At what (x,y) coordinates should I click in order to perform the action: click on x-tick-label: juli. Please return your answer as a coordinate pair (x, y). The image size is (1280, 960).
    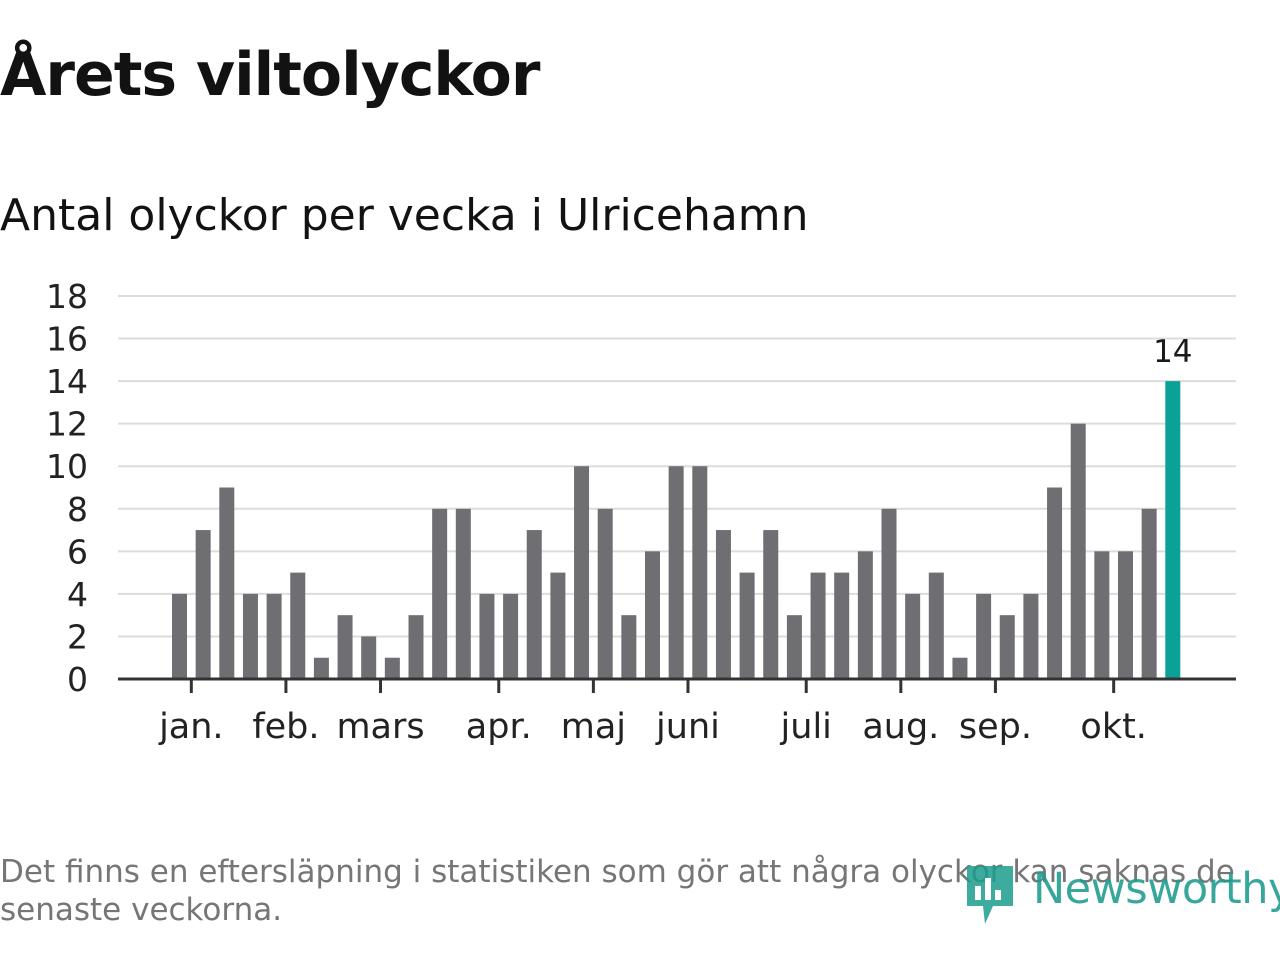
    Looking at the image, I should click on (806, 727).